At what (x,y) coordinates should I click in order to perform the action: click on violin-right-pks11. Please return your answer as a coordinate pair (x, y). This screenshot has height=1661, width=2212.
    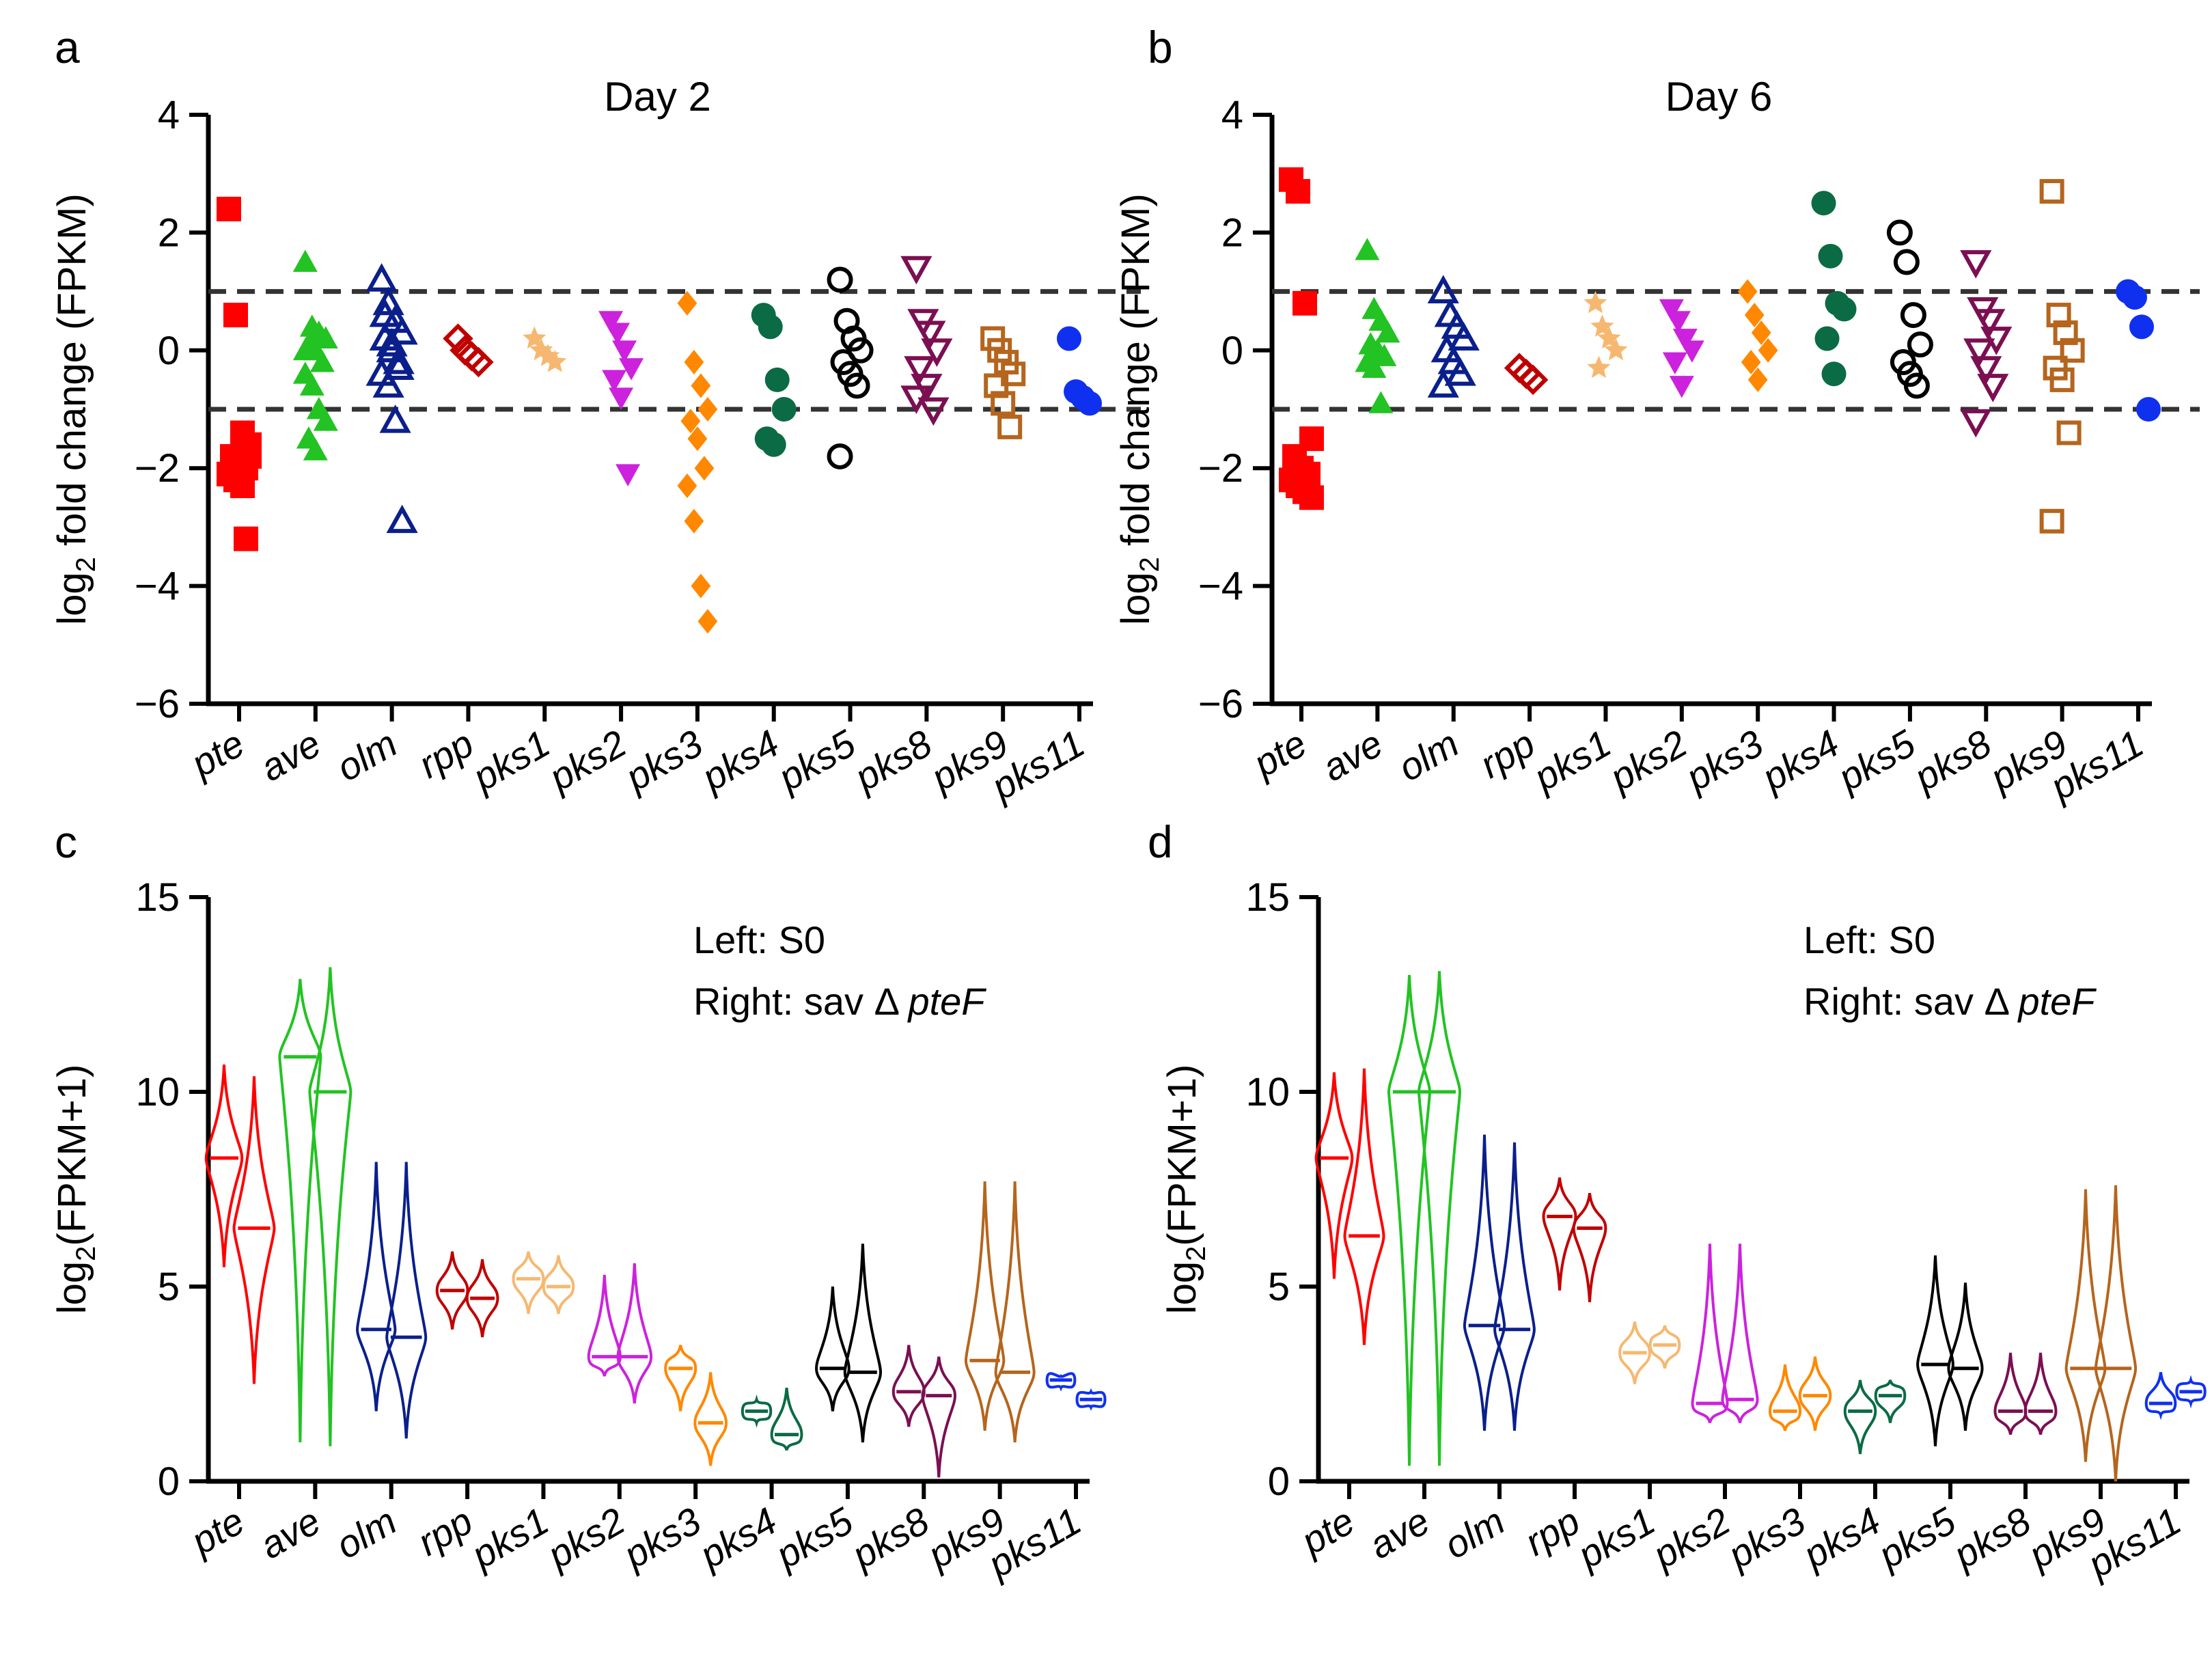
    Looking at the image, I should click on (1091, 1399).